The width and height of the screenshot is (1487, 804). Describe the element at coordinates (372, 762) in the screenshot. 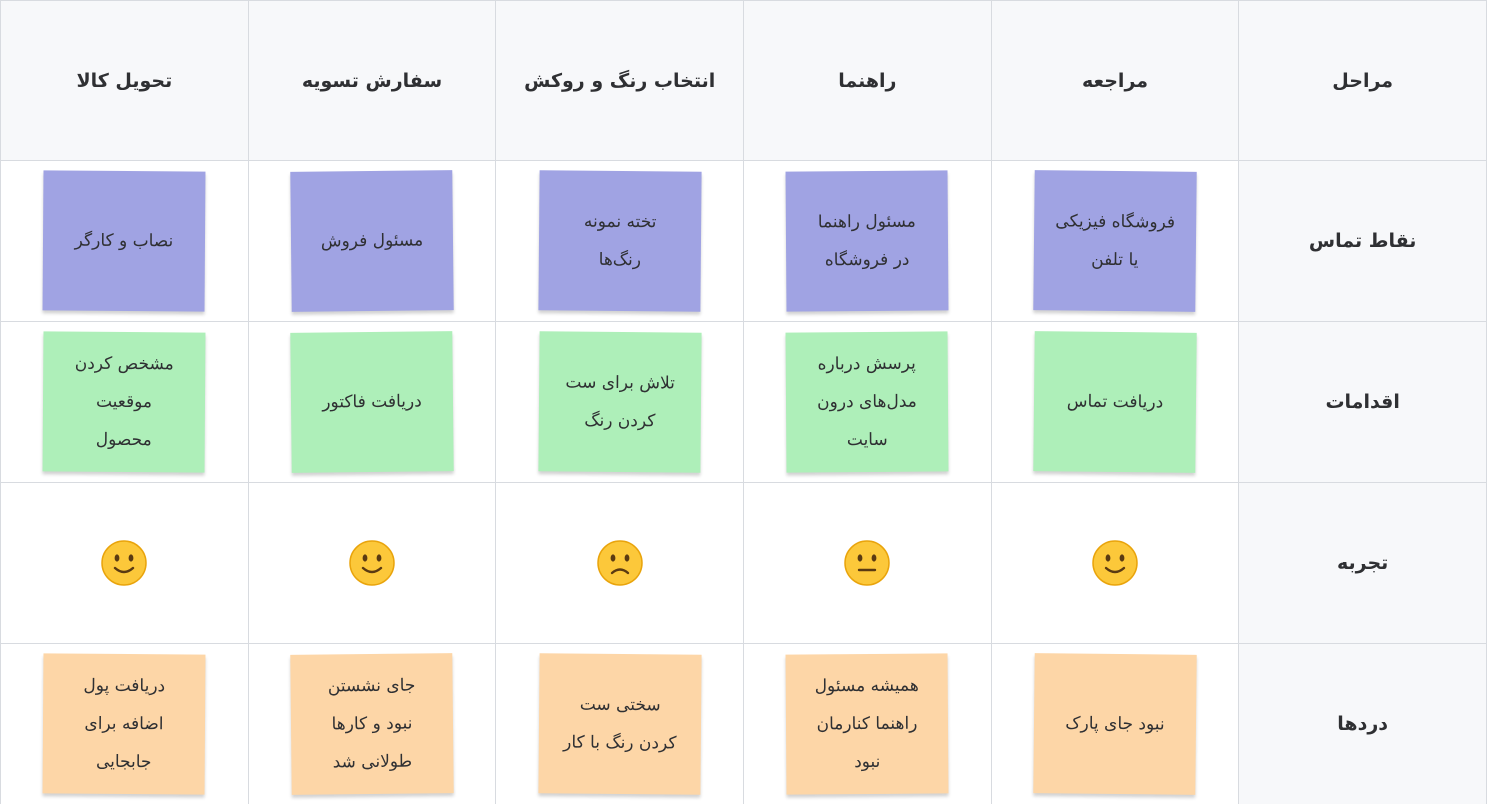

I see `note-text: طولانی شد` at that location.